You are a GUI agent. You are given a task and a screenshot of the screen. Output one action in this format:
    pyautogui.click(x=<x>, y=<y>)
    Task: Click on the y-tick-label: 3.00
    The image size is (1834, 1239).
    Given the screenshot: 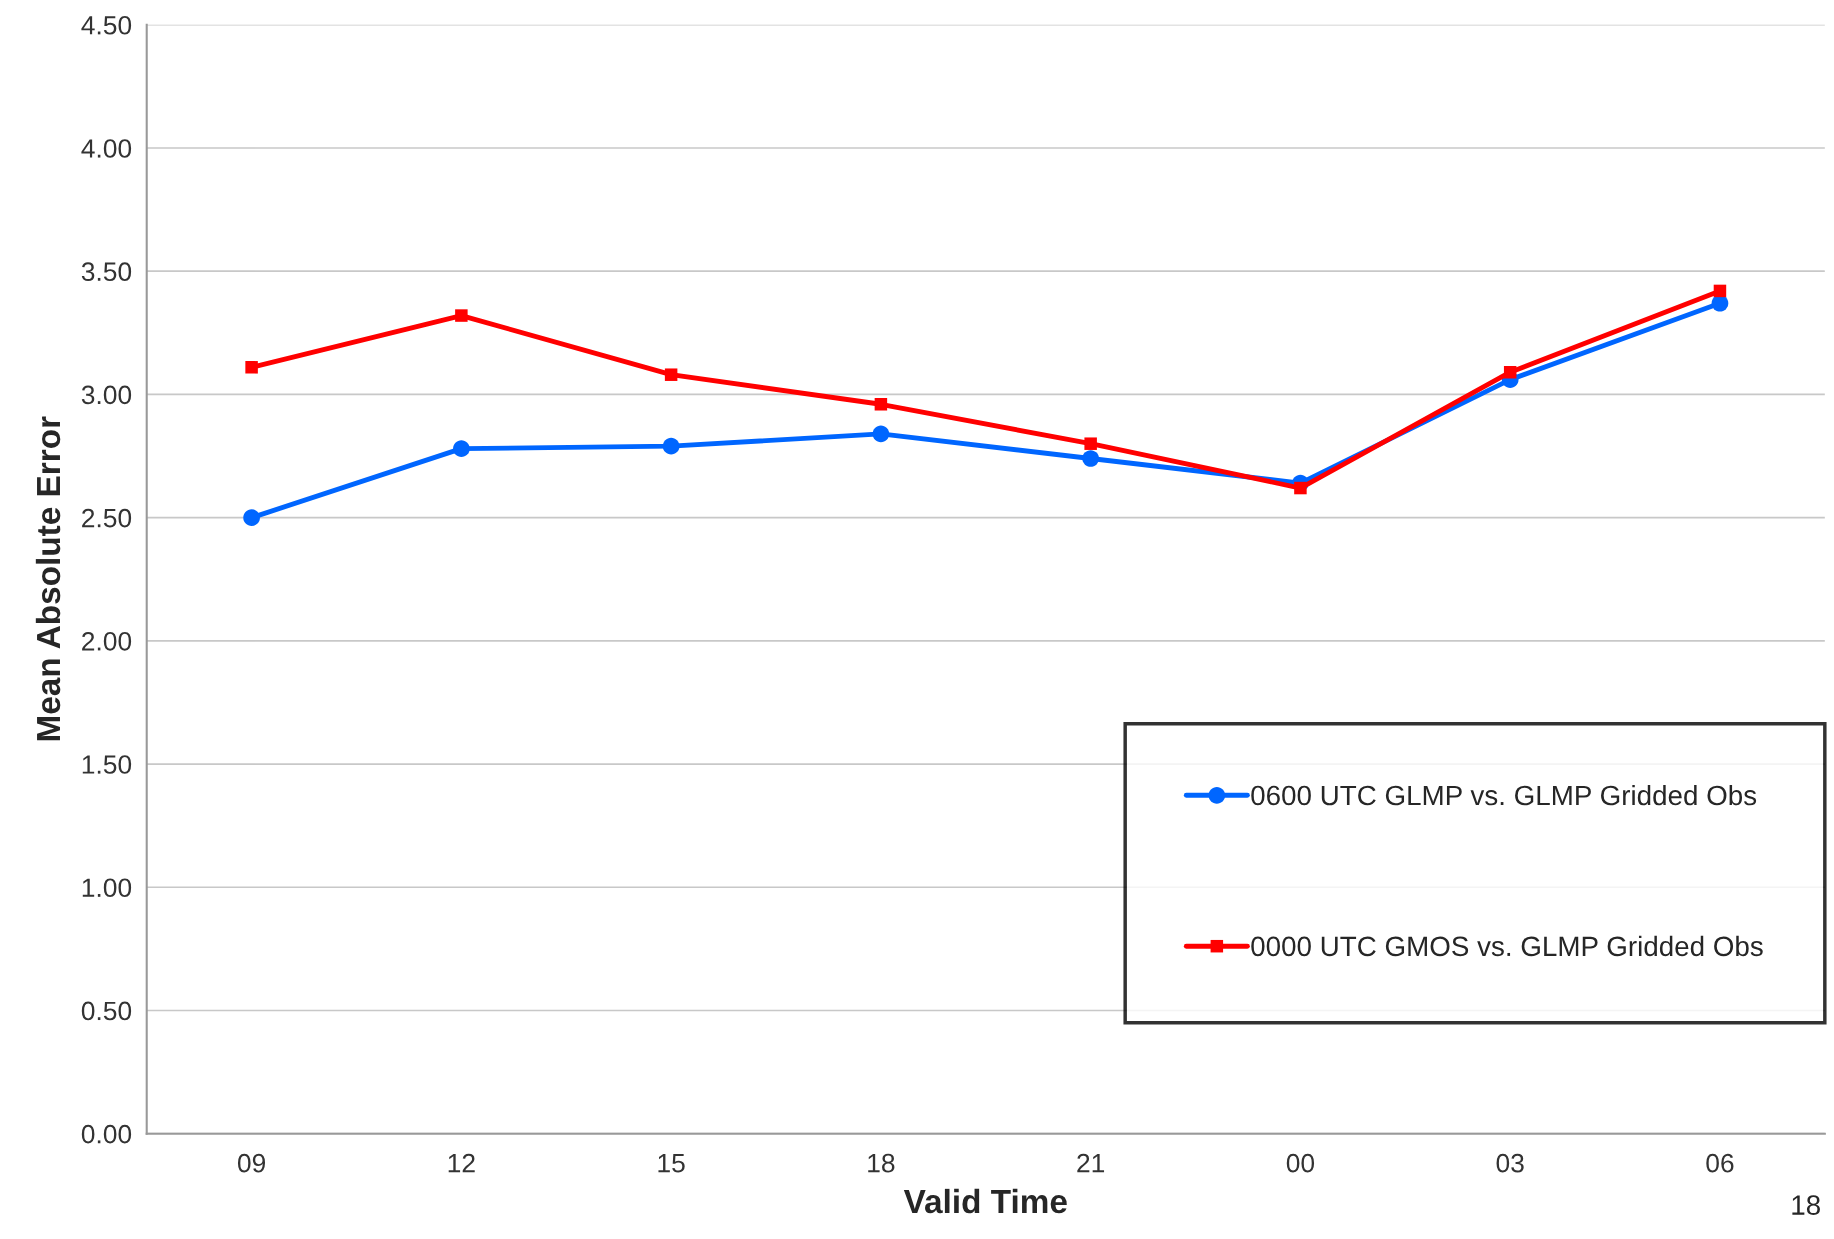 What is the action you would take?
    pyautogui.click(x=106, y=395)
    